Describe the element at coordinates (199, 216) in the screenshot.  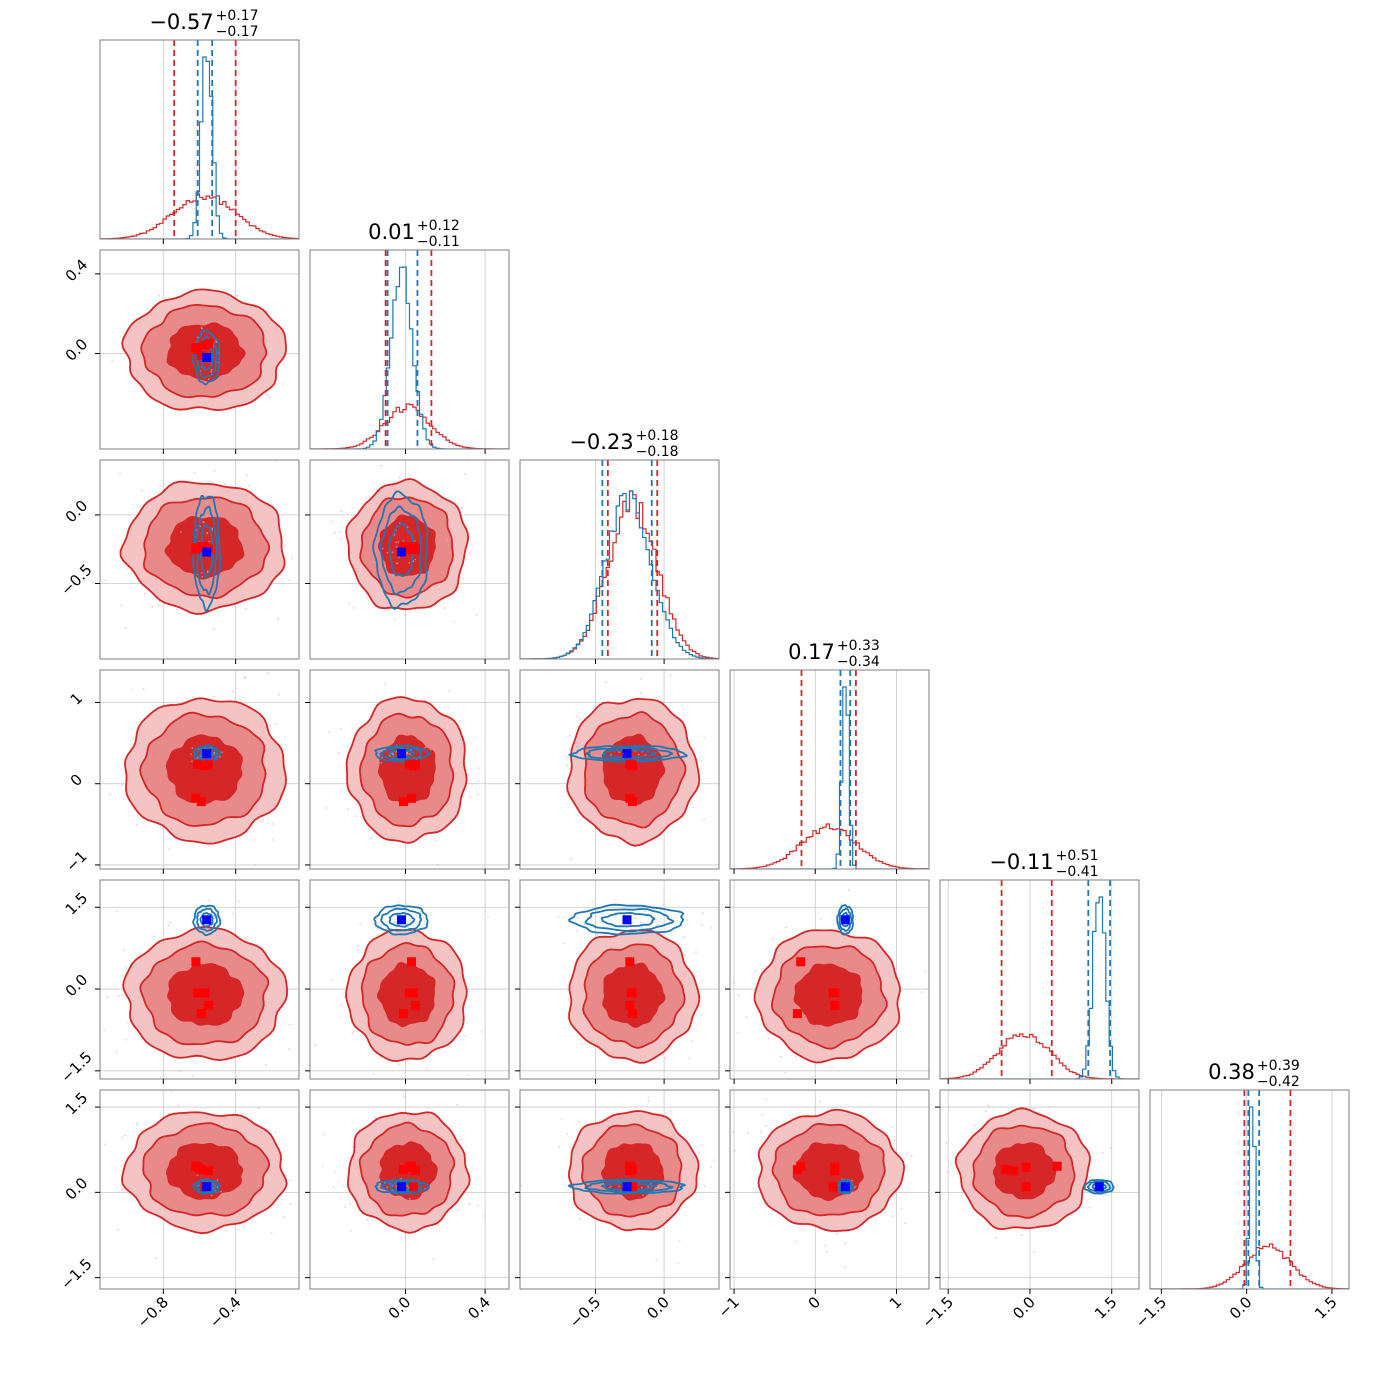
I see `red-histogram` at that location.